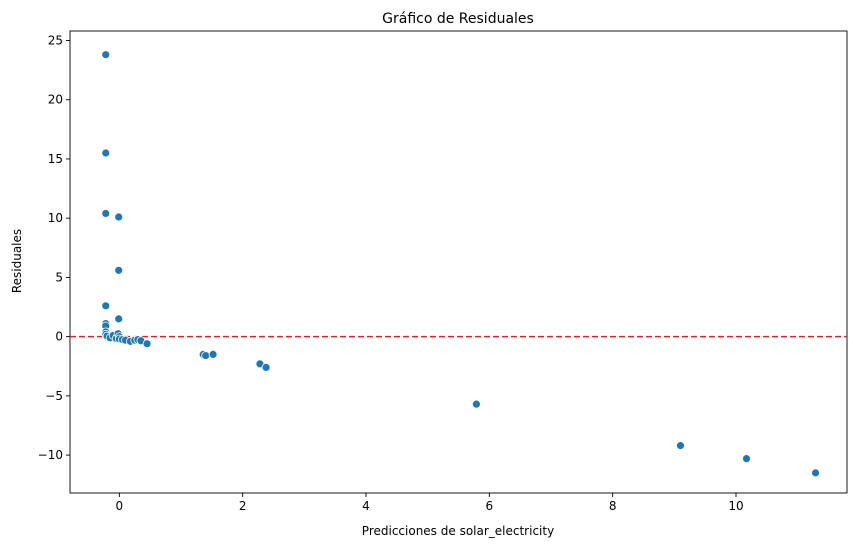  Describe the element at coordinates (55, 100) in the screenshot. I see `y-tick-label: 20` at that location.